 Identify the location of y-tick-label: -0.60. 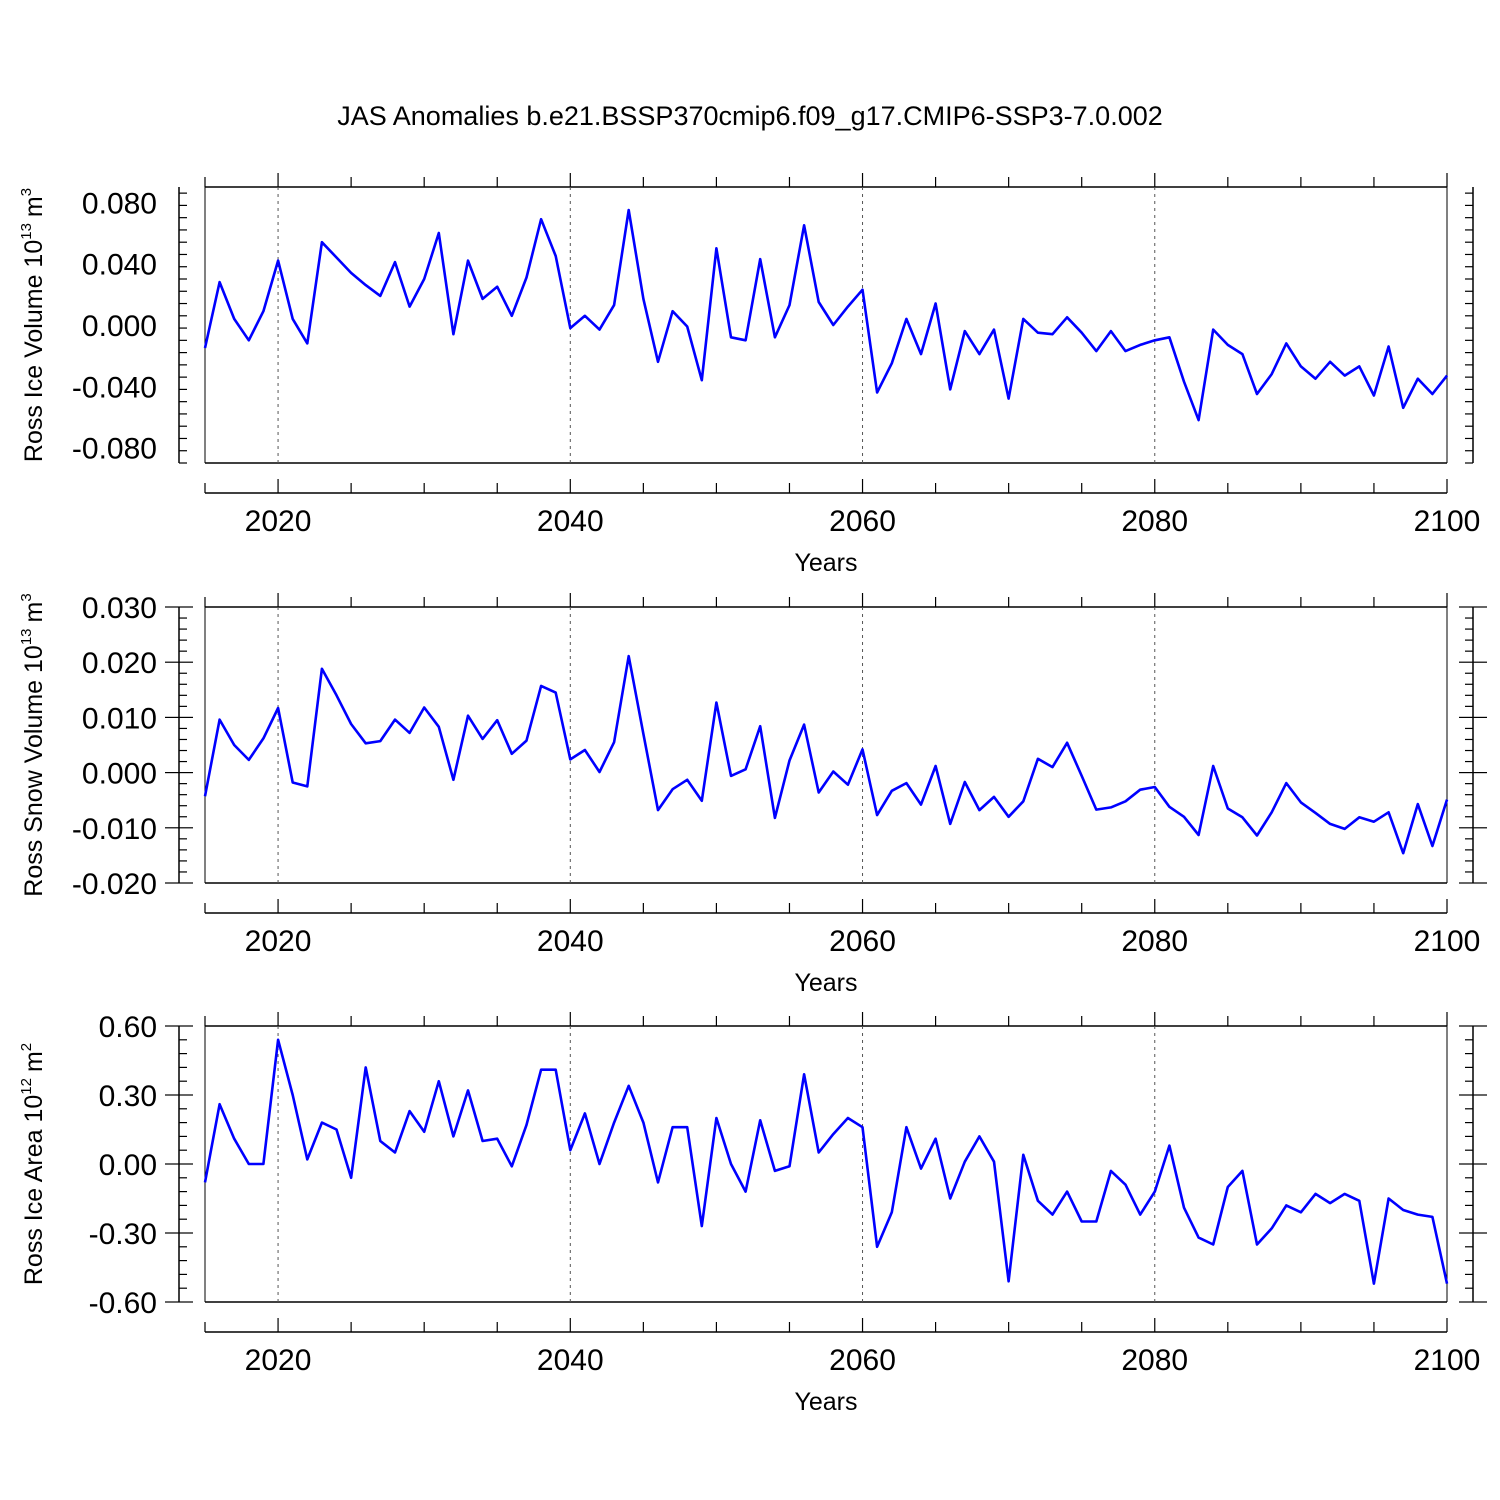
(123, 1303).